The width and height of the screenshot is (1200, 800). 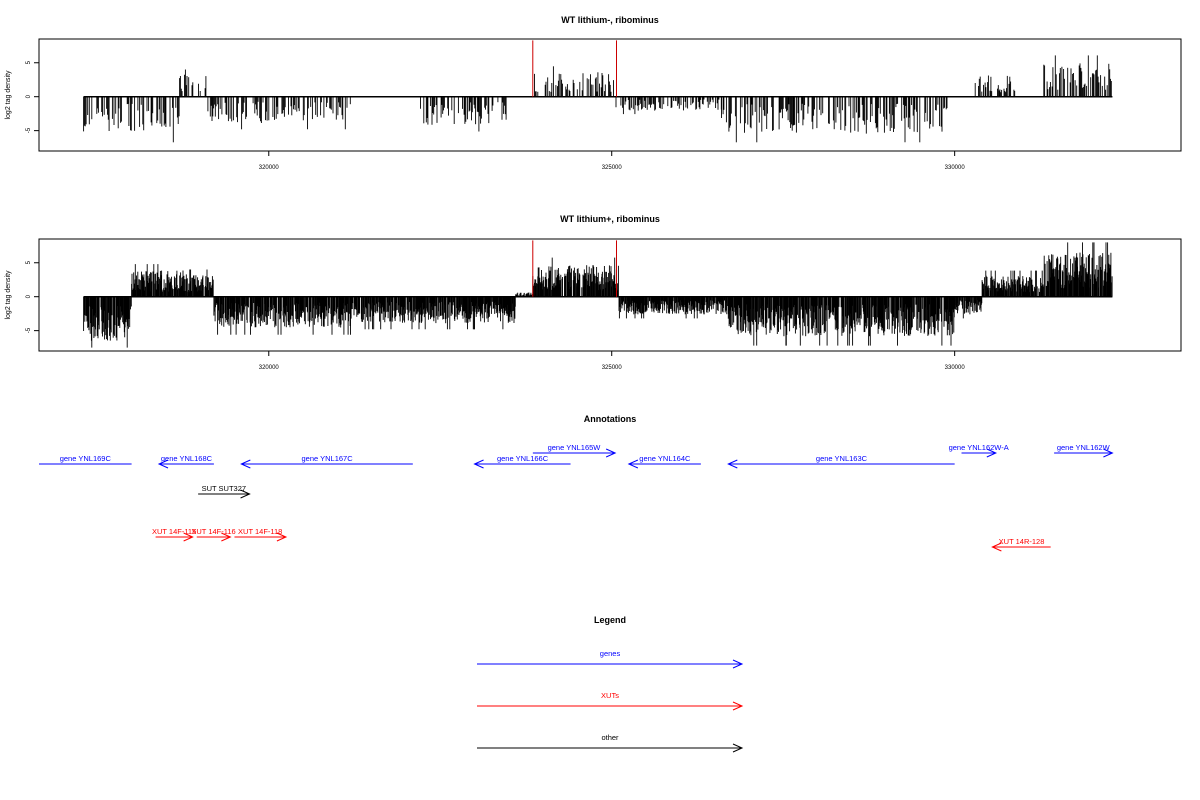 What do you see at coordinates (610, 419) in the screenshot?
I see `annotations-title: Annotations` at bounding box center [610, 419].